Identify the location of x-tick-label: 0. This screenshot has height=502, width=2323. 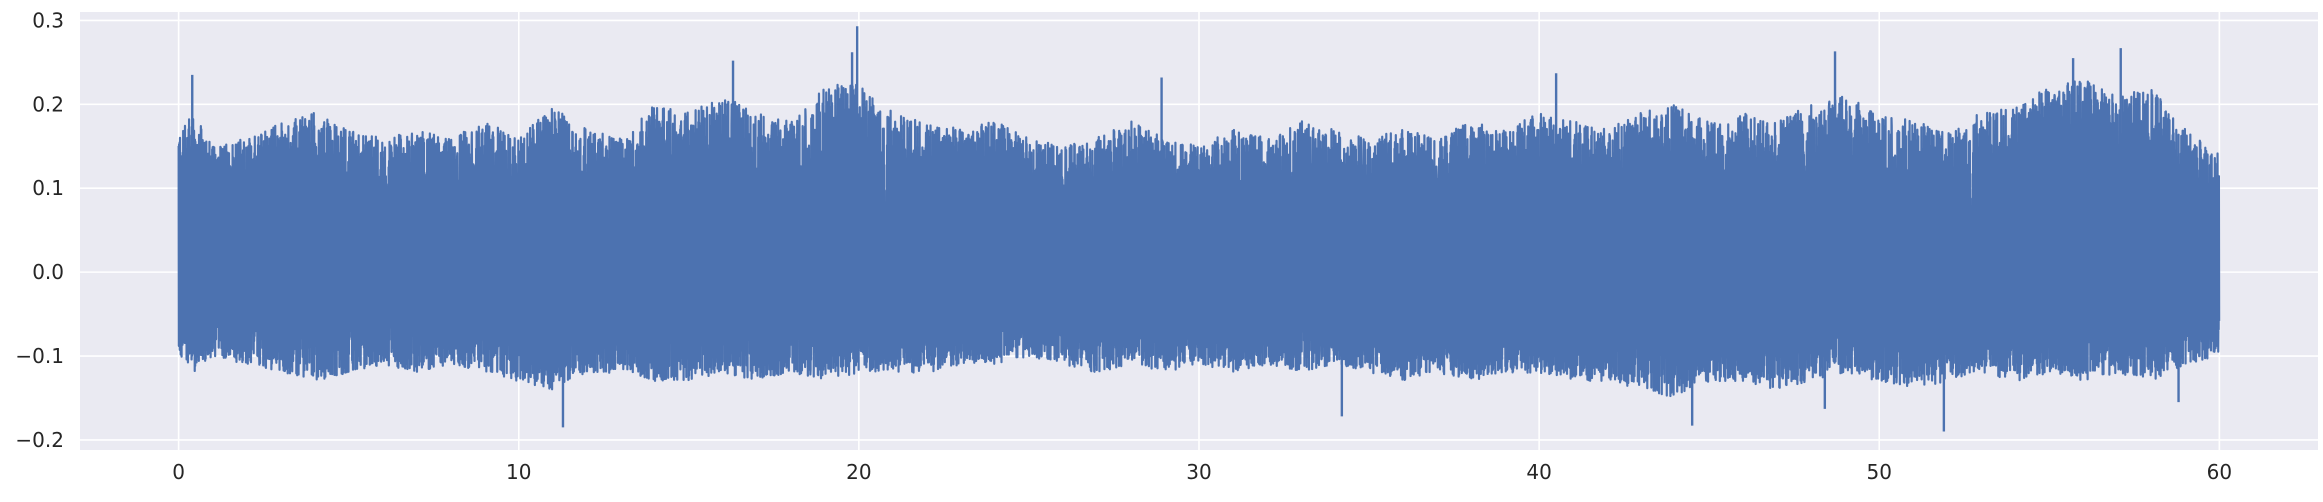
(178, 472).